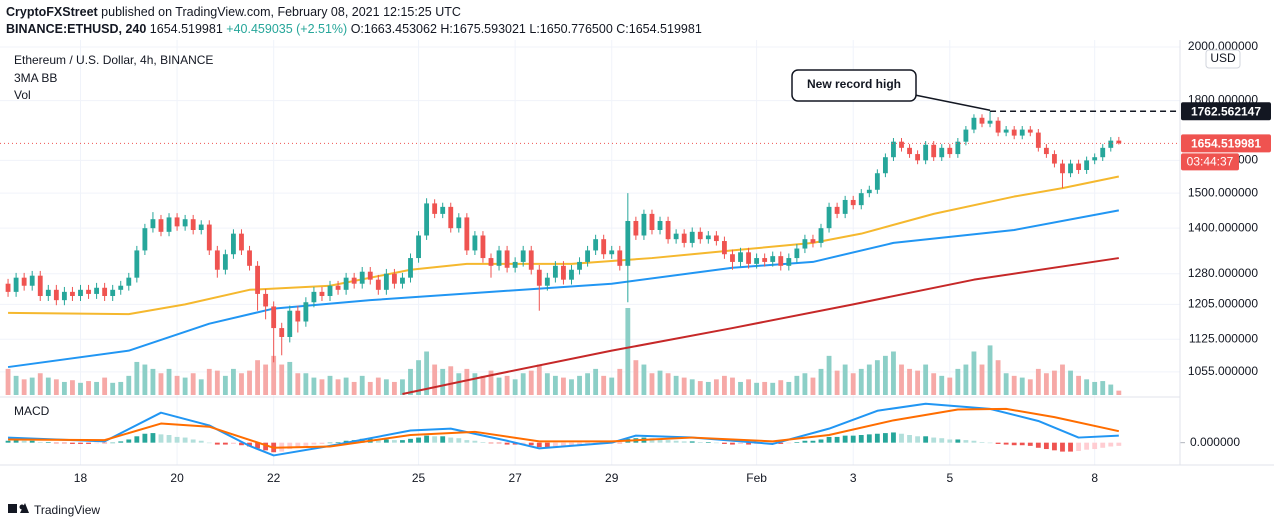  What do you see at coordinates (760, 326) in the screenshot?
I see `moving-average` at bounding box center [760, 326].